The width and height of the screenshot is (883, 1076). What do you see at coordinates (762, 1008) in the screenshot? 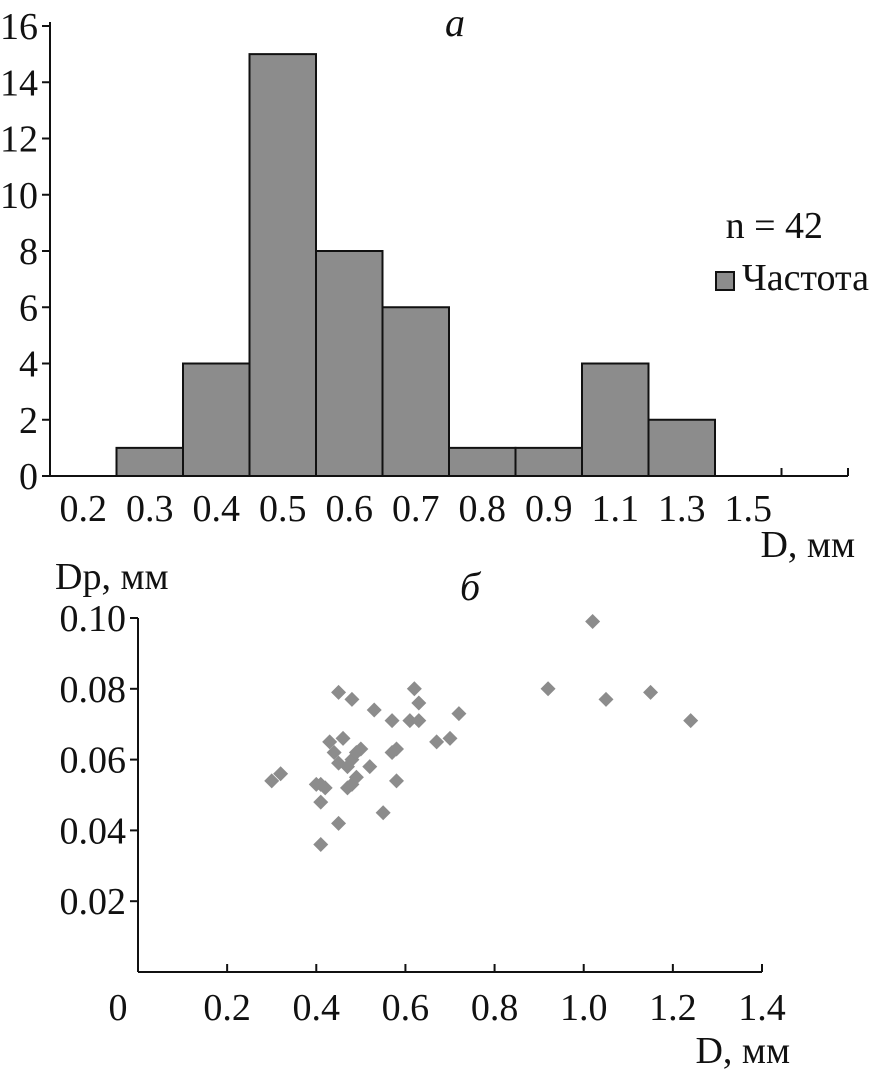
I see `scatter-x-tick-label: 1.4` at bounding box center [762, 1008].